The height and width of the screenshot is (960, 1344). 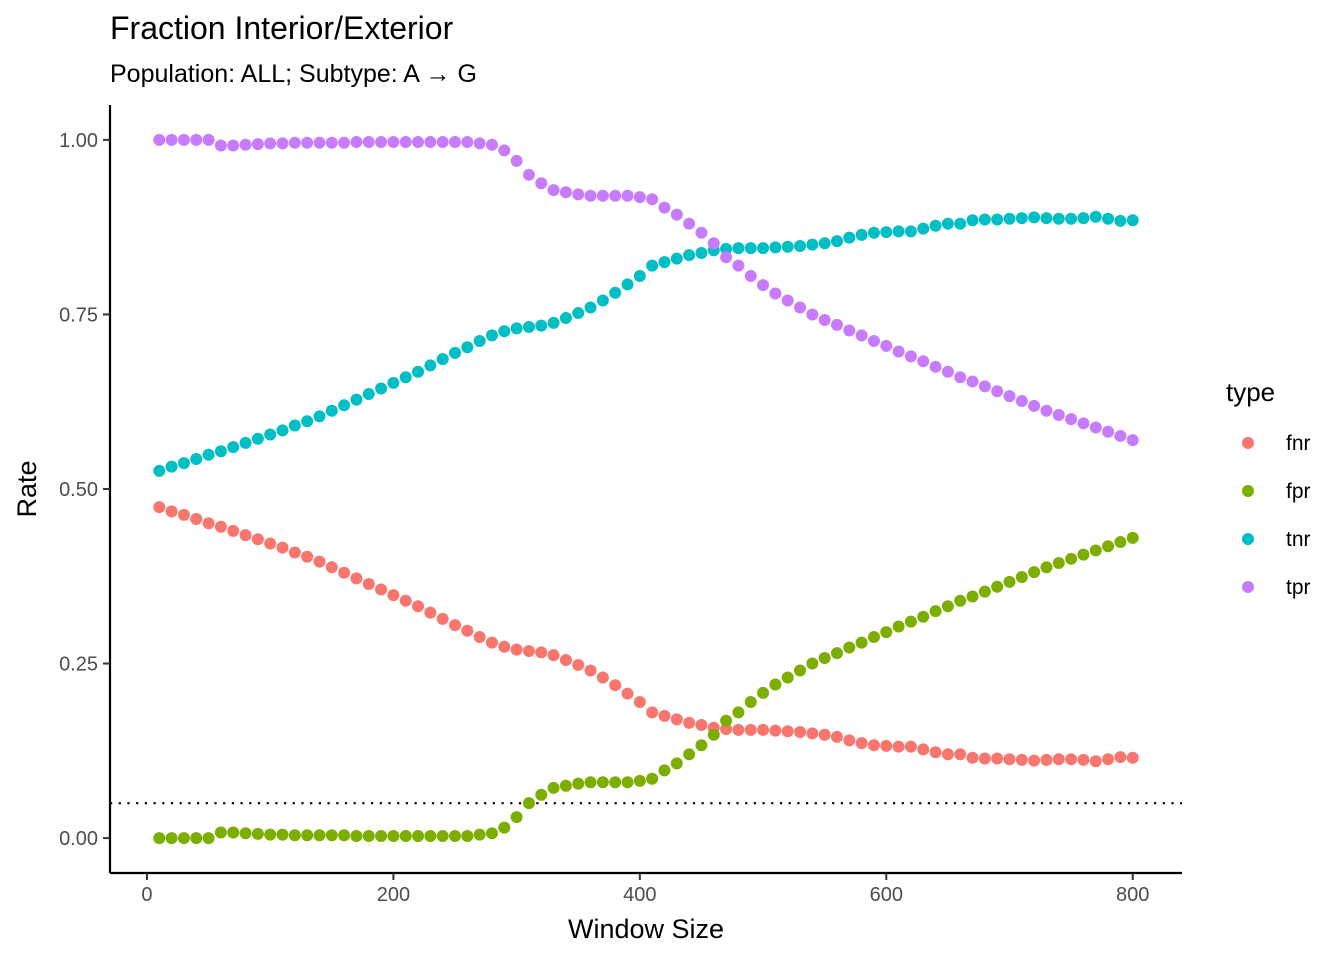 What do you see at coordinates (1132, 895) in the screenshot?
I see `x-tick-label: 800` at bounding box center [1132, 895].